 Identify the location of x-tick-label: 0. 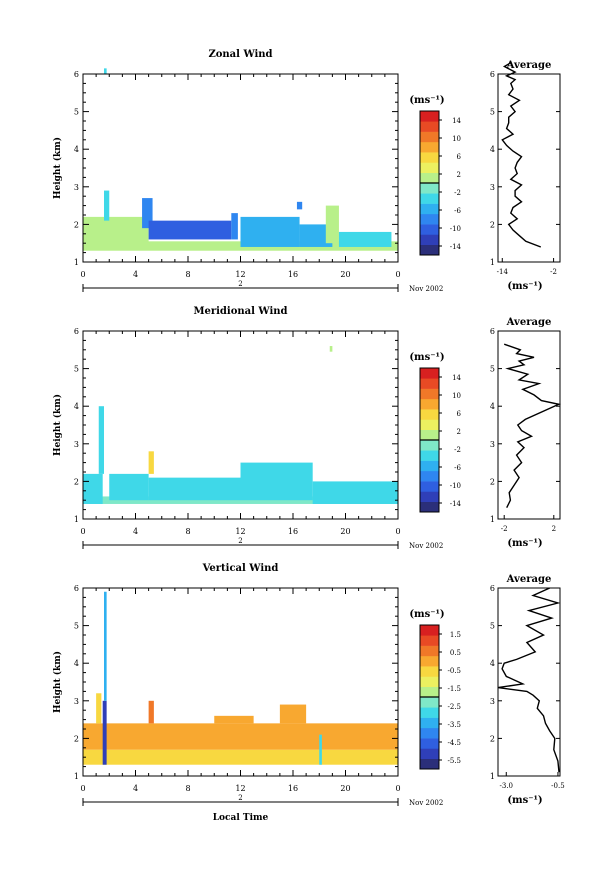
(82, 531).